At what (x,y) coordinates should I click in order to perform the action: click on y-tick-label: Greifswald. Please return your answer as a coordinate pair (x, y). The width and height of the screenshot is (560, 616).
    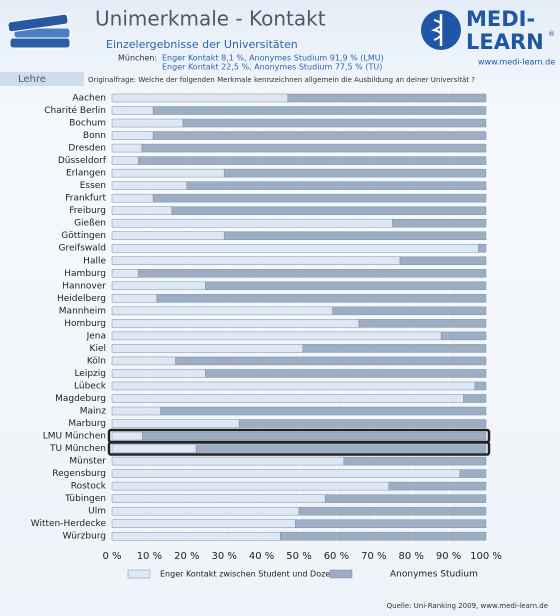
    Looking at the image, I should click on (82, 249).